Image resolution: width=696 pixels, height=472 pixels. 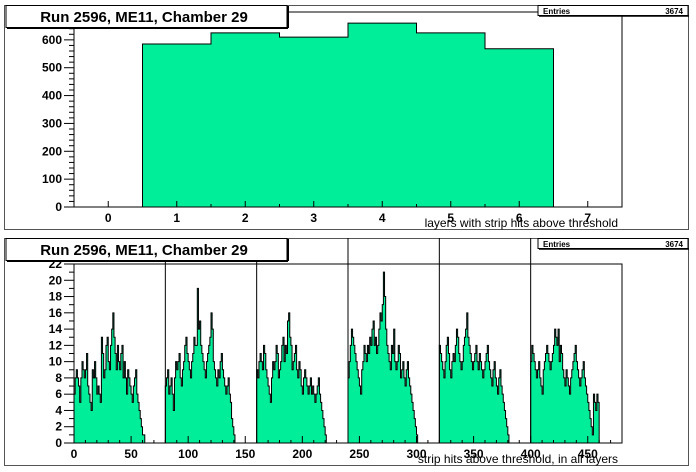 I want to click on x-tick-label: 300, so click(x=416, y=454).